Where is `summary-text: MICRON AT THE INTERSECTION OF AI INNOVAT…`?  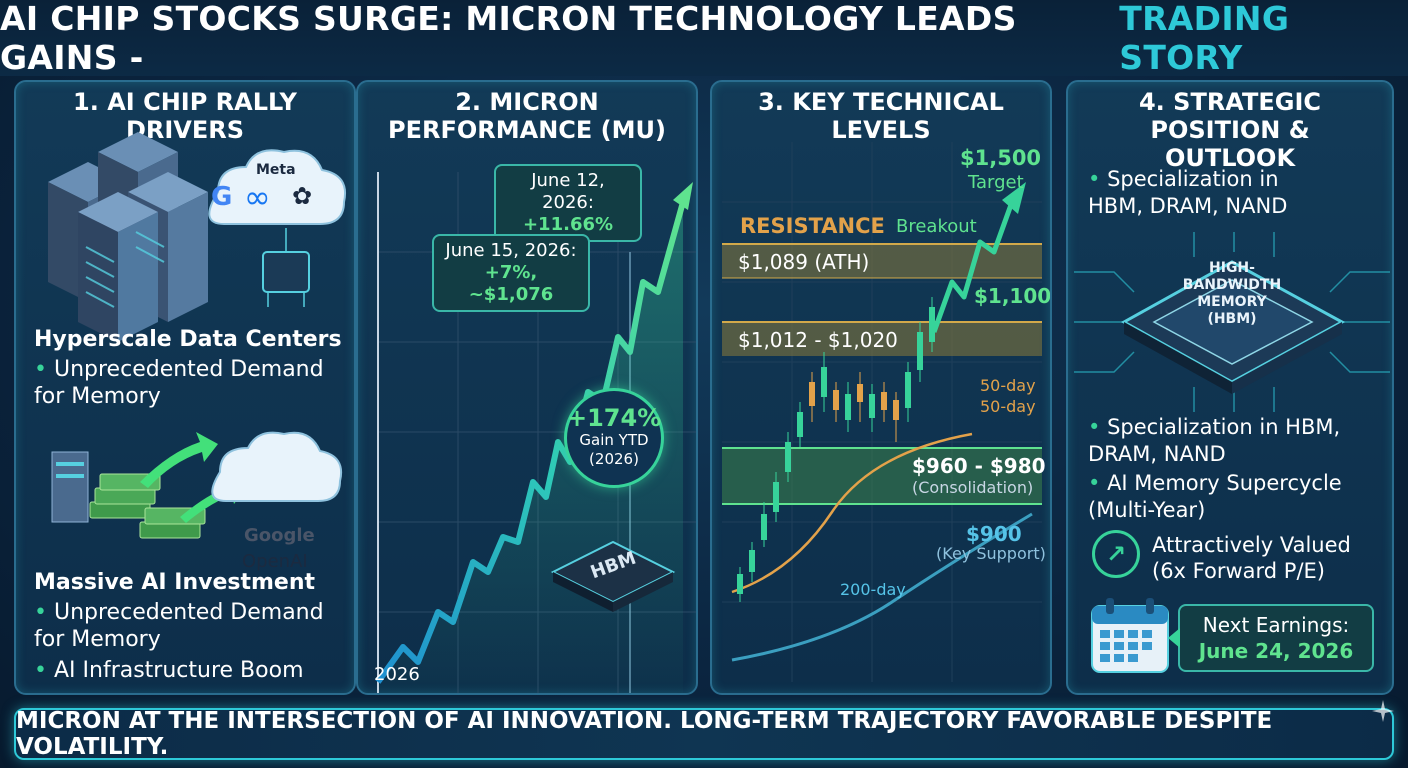
summary-text: MICRON AT THE INTERSECTION OF AI INNOVAT… is located at coordinates (644, 734).